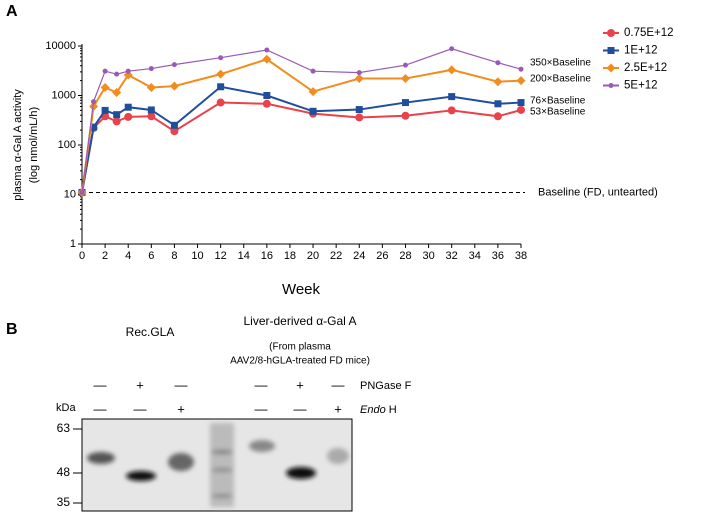  I want to click on x-tick-label: 14, so click(244, 256).